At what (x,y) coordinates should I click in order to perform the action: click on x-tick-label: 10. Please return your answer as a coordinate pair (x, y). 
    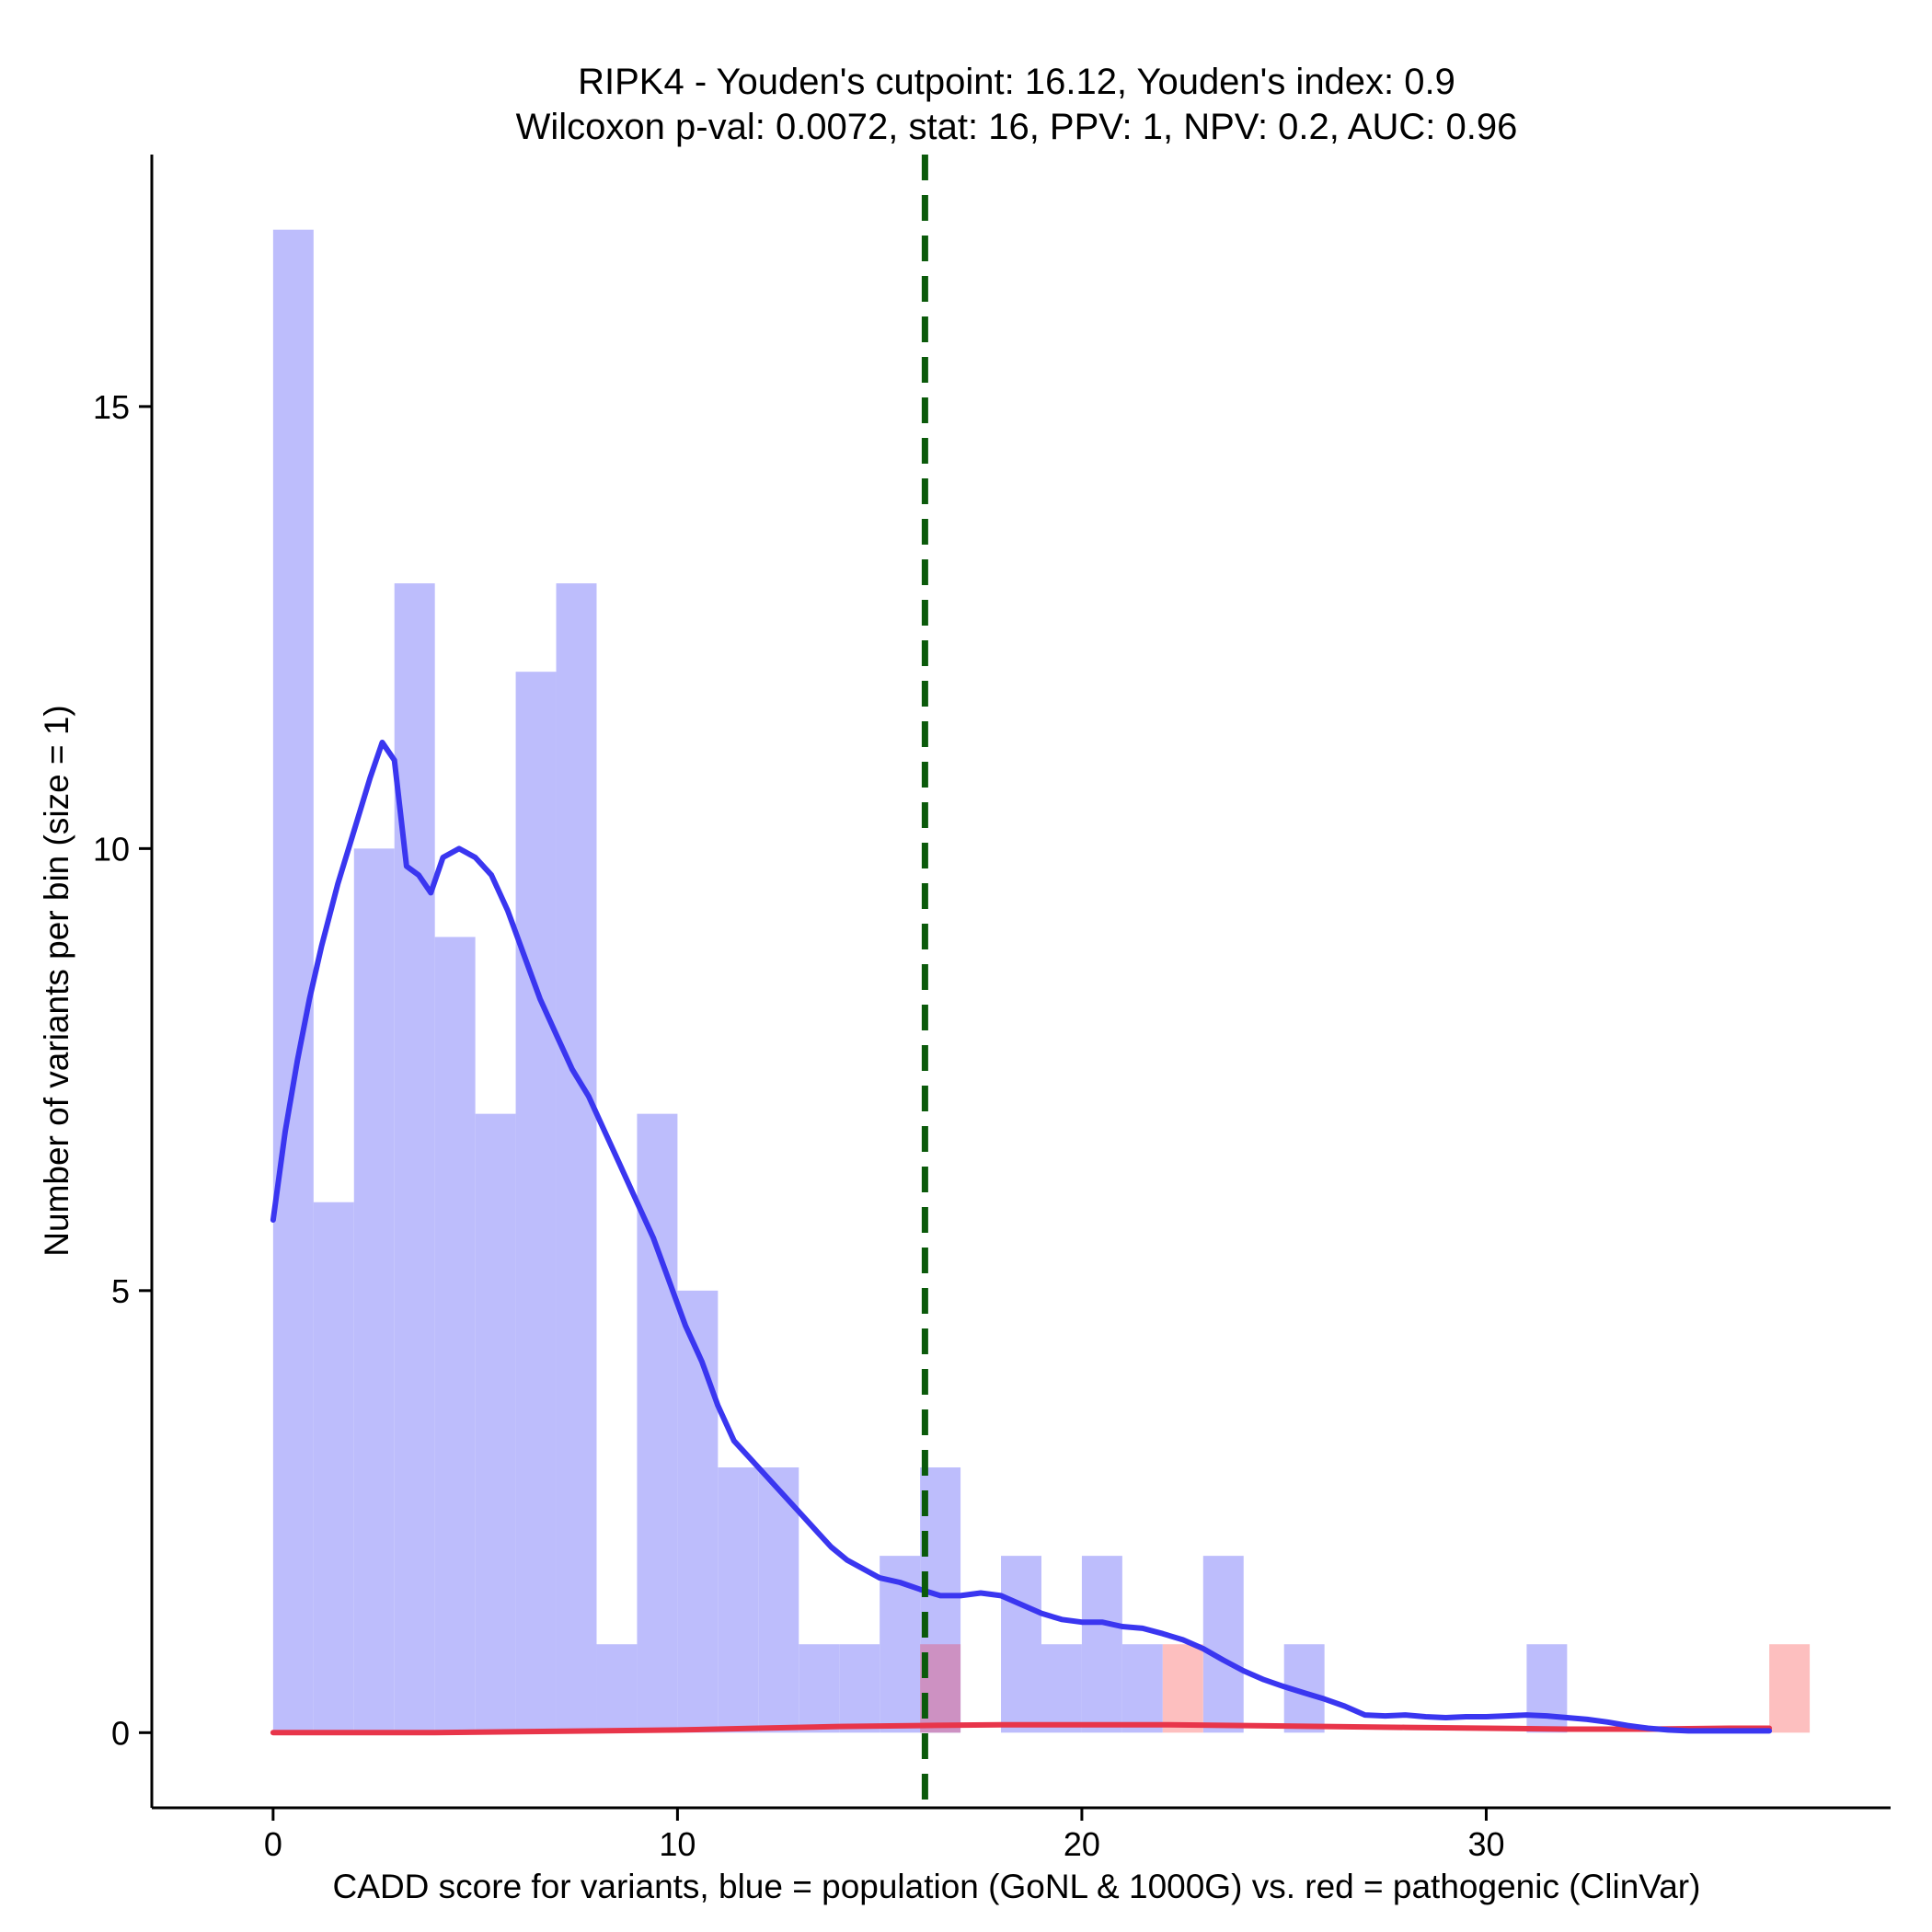
    Looking at the image, I should click on (677, 1844).